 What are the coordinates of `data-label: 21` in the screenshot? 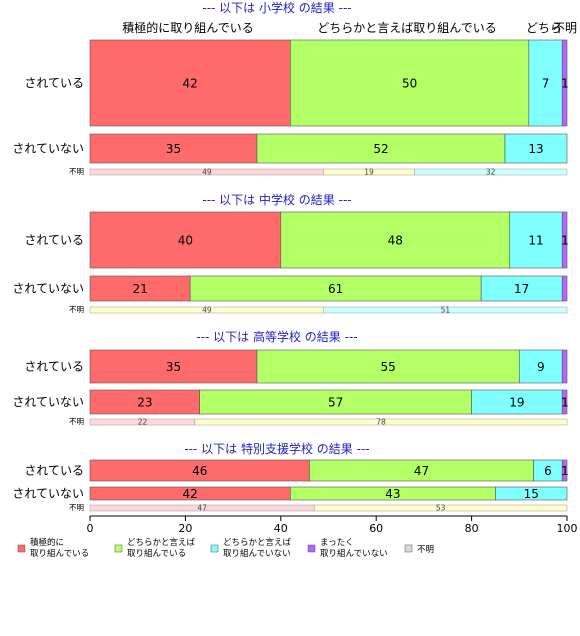 It's located at (139, 289).